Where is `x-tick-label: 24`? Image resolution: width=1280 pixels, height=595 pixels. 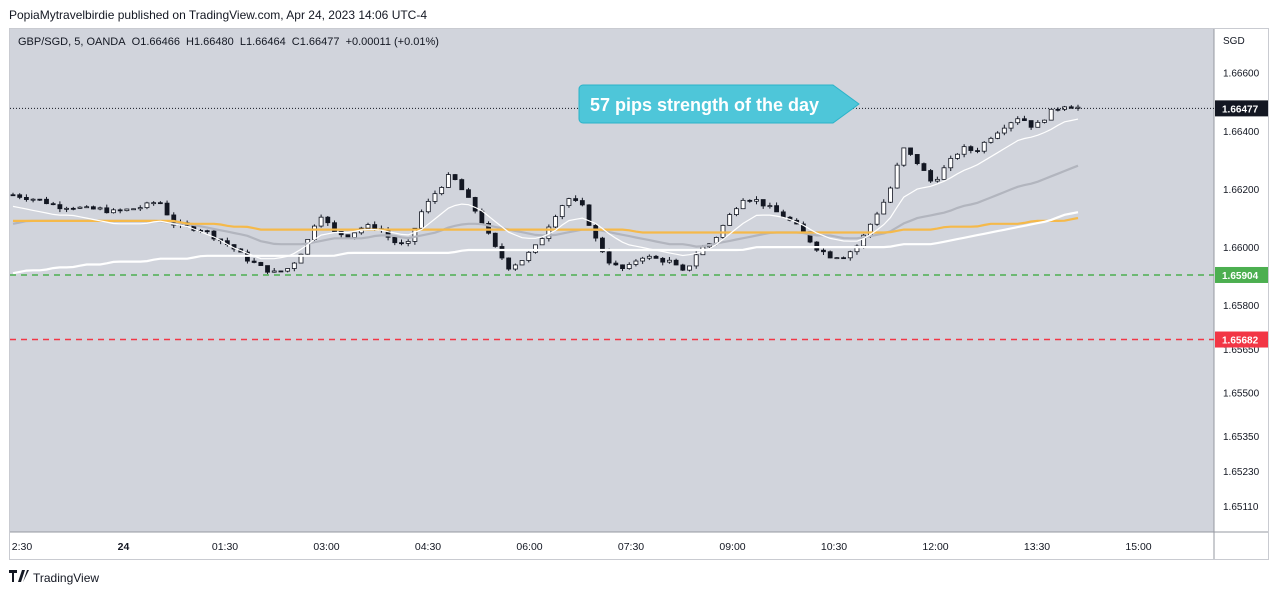 x-tick-label: 24 is located at coordinates (124, 547).